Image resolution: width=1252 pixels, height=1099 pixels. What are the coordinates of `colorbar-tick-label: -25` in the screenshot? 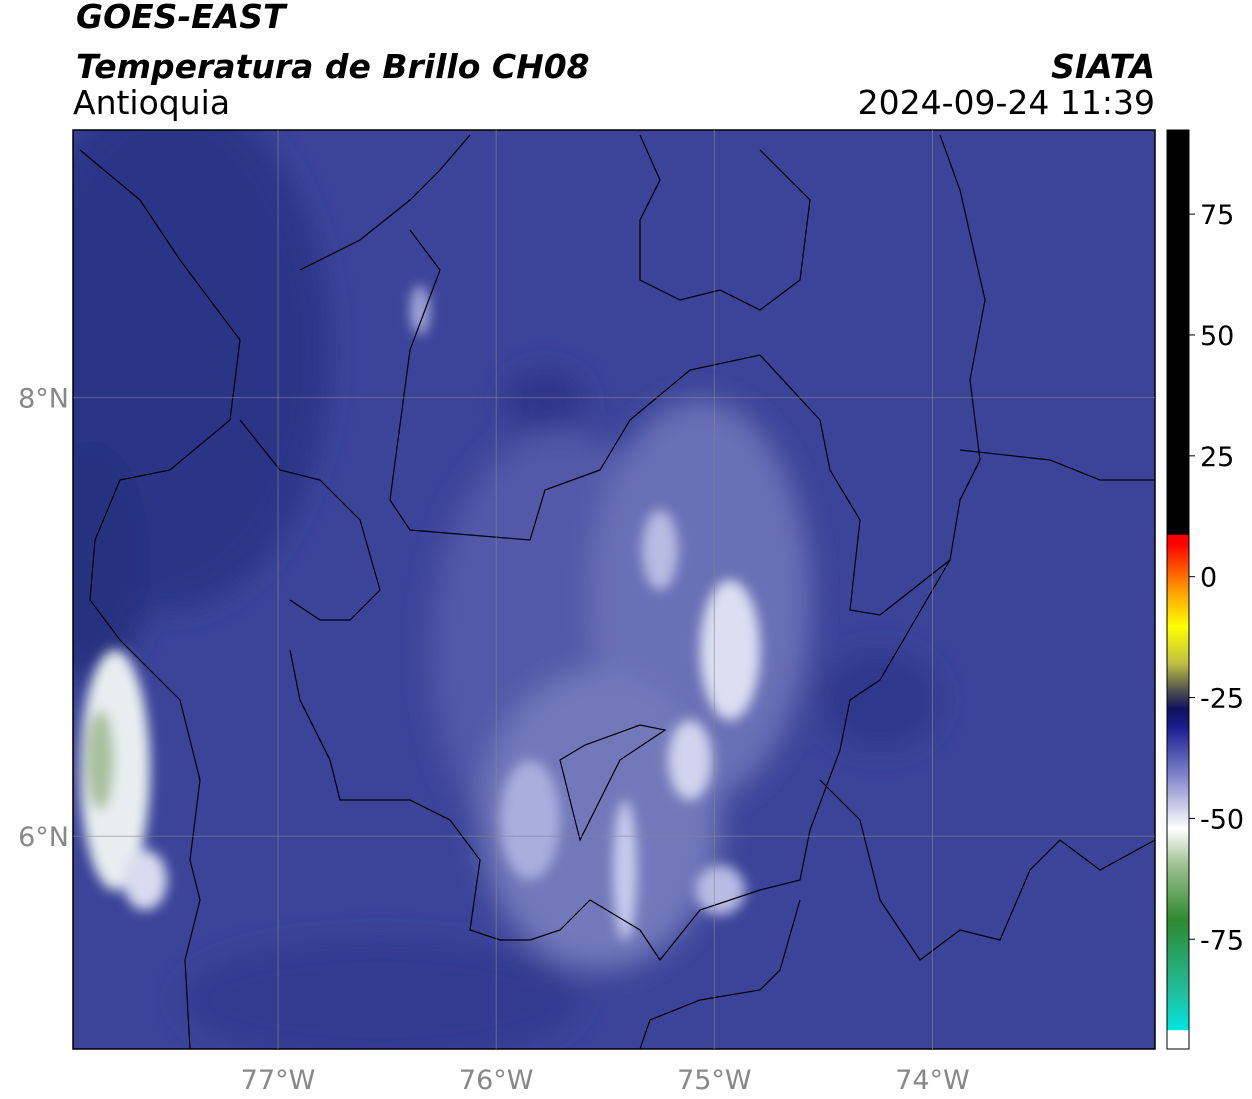 It's located at (1222, 699).